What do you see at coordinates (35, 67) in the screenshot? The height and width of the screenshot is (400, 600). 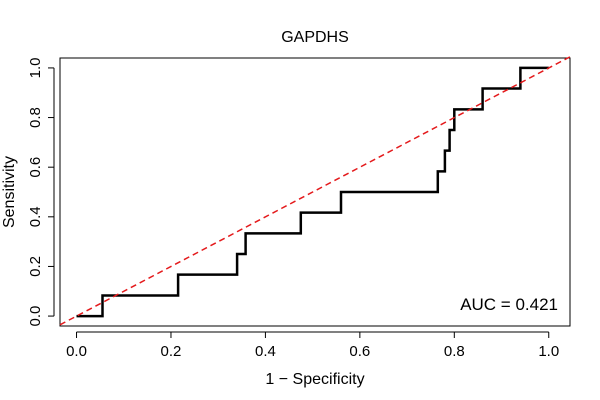 I see `y-tick-label: 1.0` at bounding box center [35, 67].